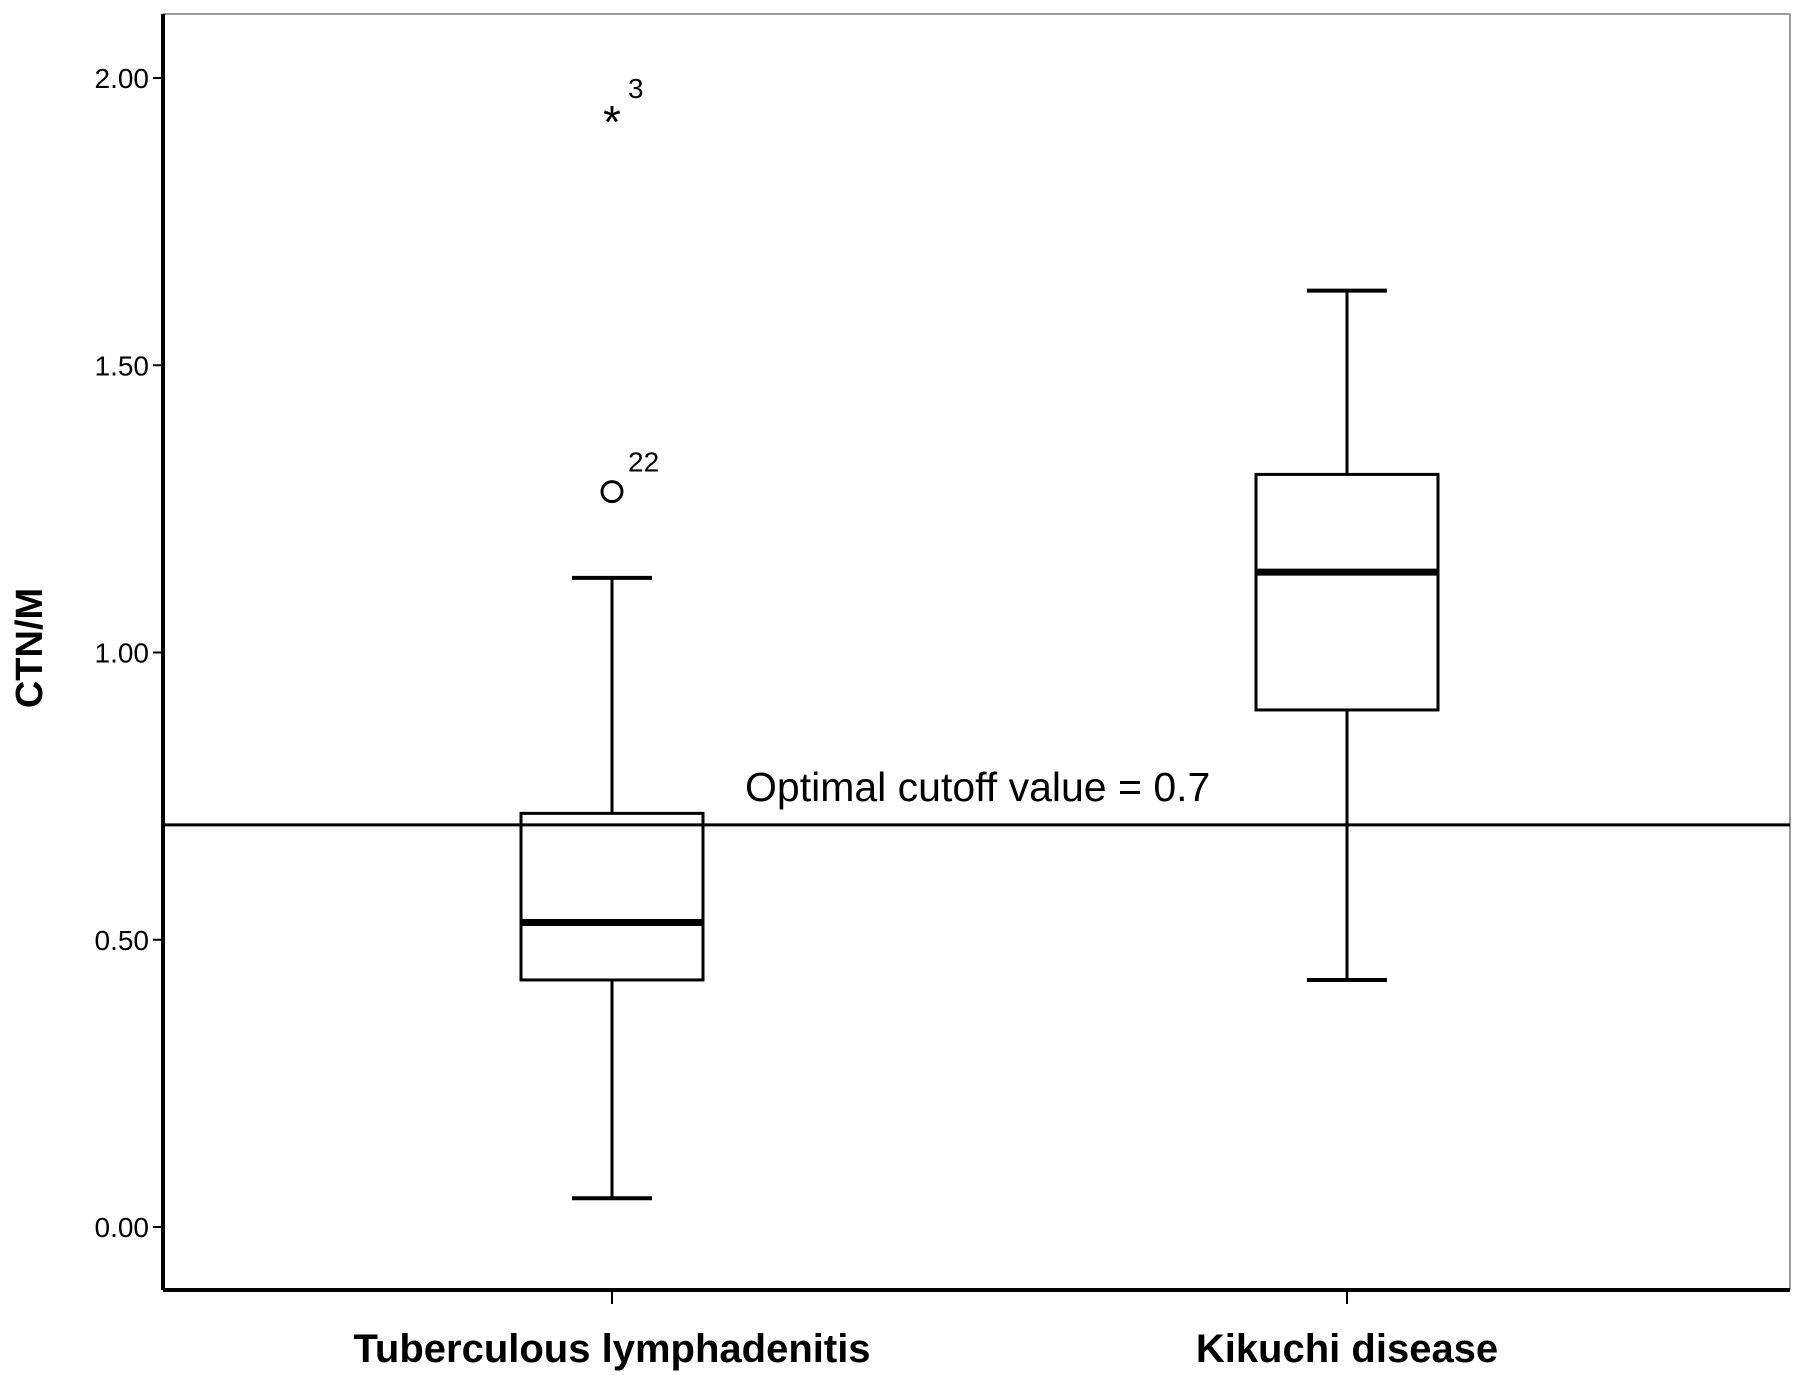 Image resolution: width=1800 pixels, height=1375 pixels. Describe the element at coordinates (122, 653) in the screenshot. I see `y-tick-label: 1.00` at that location.